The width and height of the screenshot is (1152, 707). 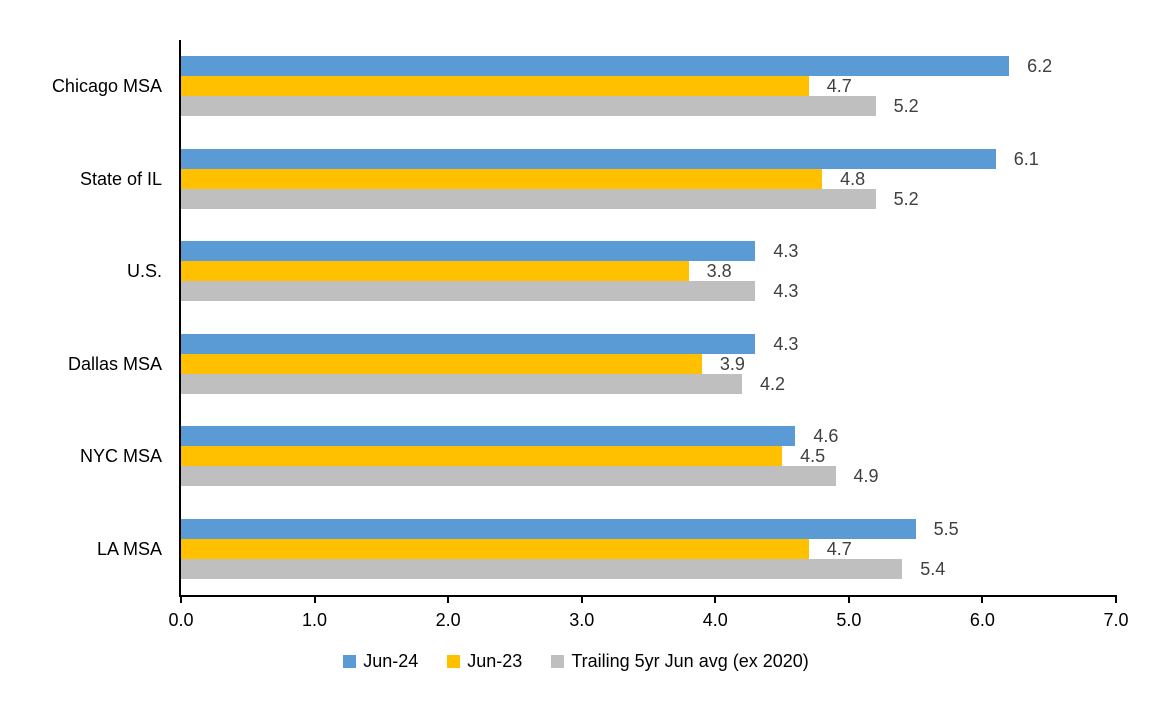 I want to click on value-label: 5.4, so click(x=933, y=568).